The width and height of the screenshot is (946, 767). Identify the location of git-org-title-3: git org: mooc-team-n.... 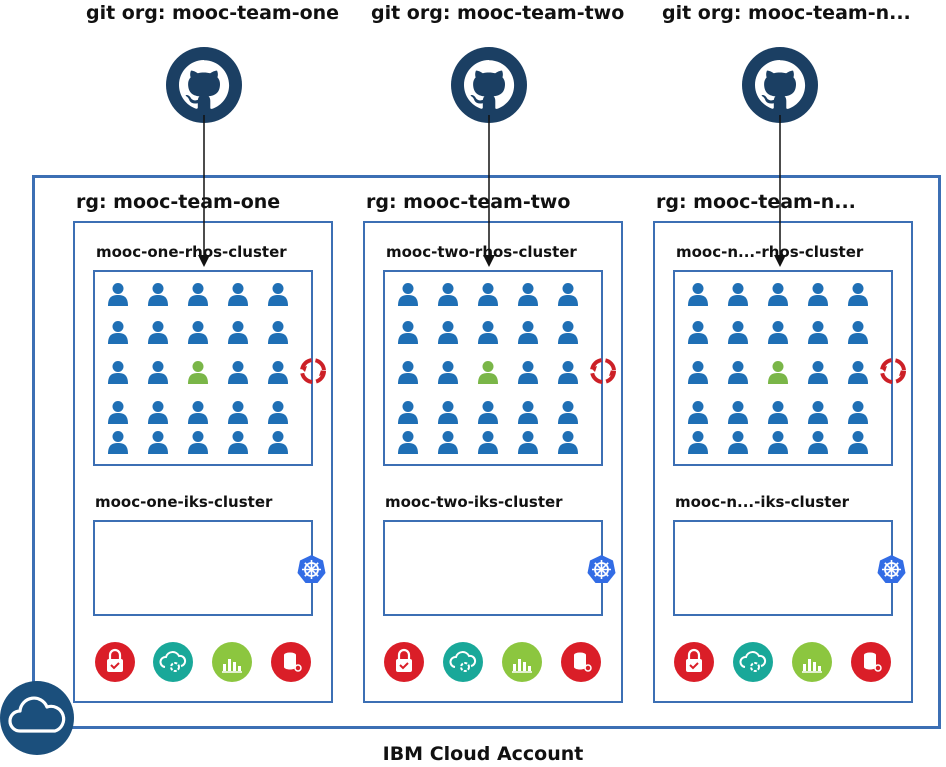
(786, 13).